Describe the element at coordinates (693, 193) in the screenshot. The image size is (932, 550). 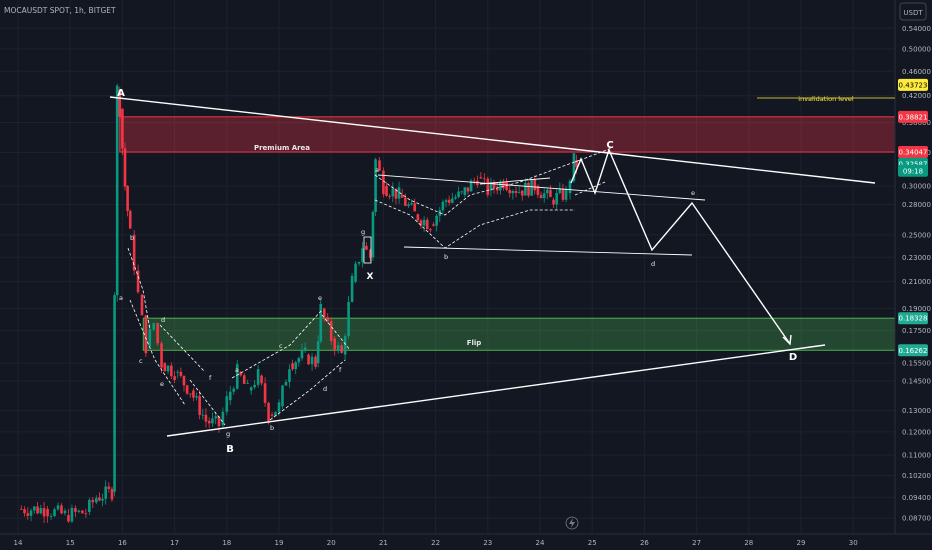
I see `projected-e: e` at that location.